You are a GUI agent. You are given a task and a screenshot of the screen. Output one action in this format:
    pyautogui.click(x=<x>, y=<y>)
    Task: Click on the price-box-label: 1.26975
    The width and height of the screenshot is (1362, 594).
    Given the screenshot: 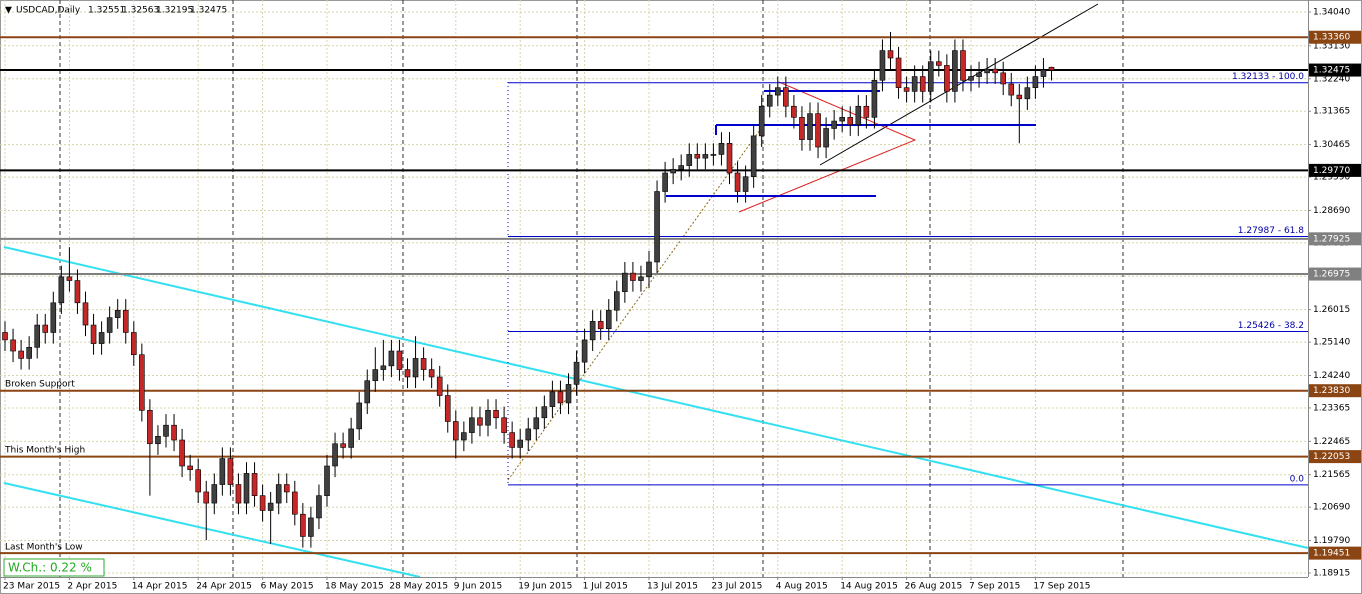 What is the action you would take?
    pyautogui.click(x=1331, y=275)
    